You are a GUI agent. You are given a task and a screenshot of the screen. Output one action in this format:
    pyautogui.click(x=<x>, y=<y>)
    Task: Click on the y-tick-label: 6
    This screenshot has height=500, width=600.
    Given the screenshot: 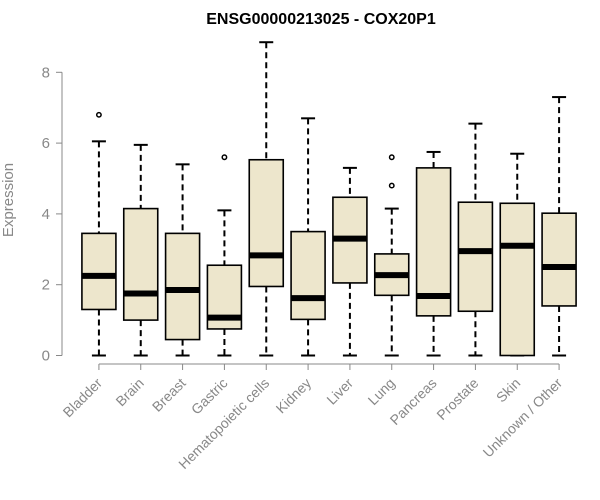 What is the action you would take?
    pyautogui.click(x=46, y=143)
    